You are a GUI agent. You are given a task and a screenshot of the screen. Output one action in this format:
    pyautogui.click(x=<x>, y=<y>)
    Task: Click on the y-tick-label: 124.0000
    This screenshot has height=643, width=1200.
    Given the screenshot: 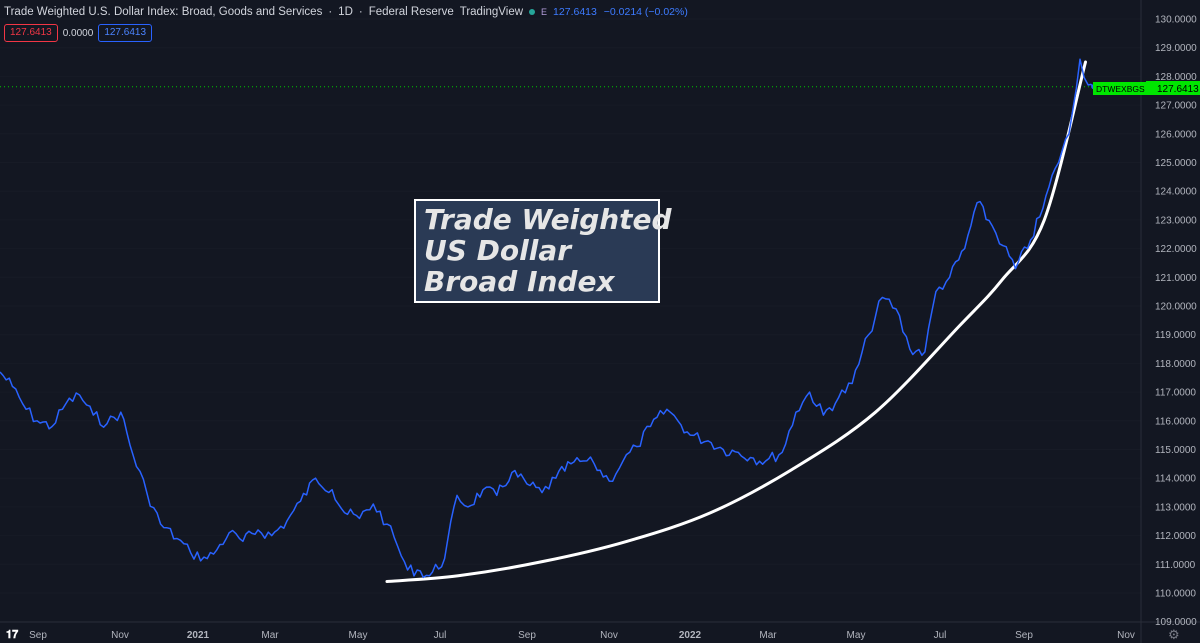 What is the action you would take?
    pyautogui.click(x=1176, y=192)
    